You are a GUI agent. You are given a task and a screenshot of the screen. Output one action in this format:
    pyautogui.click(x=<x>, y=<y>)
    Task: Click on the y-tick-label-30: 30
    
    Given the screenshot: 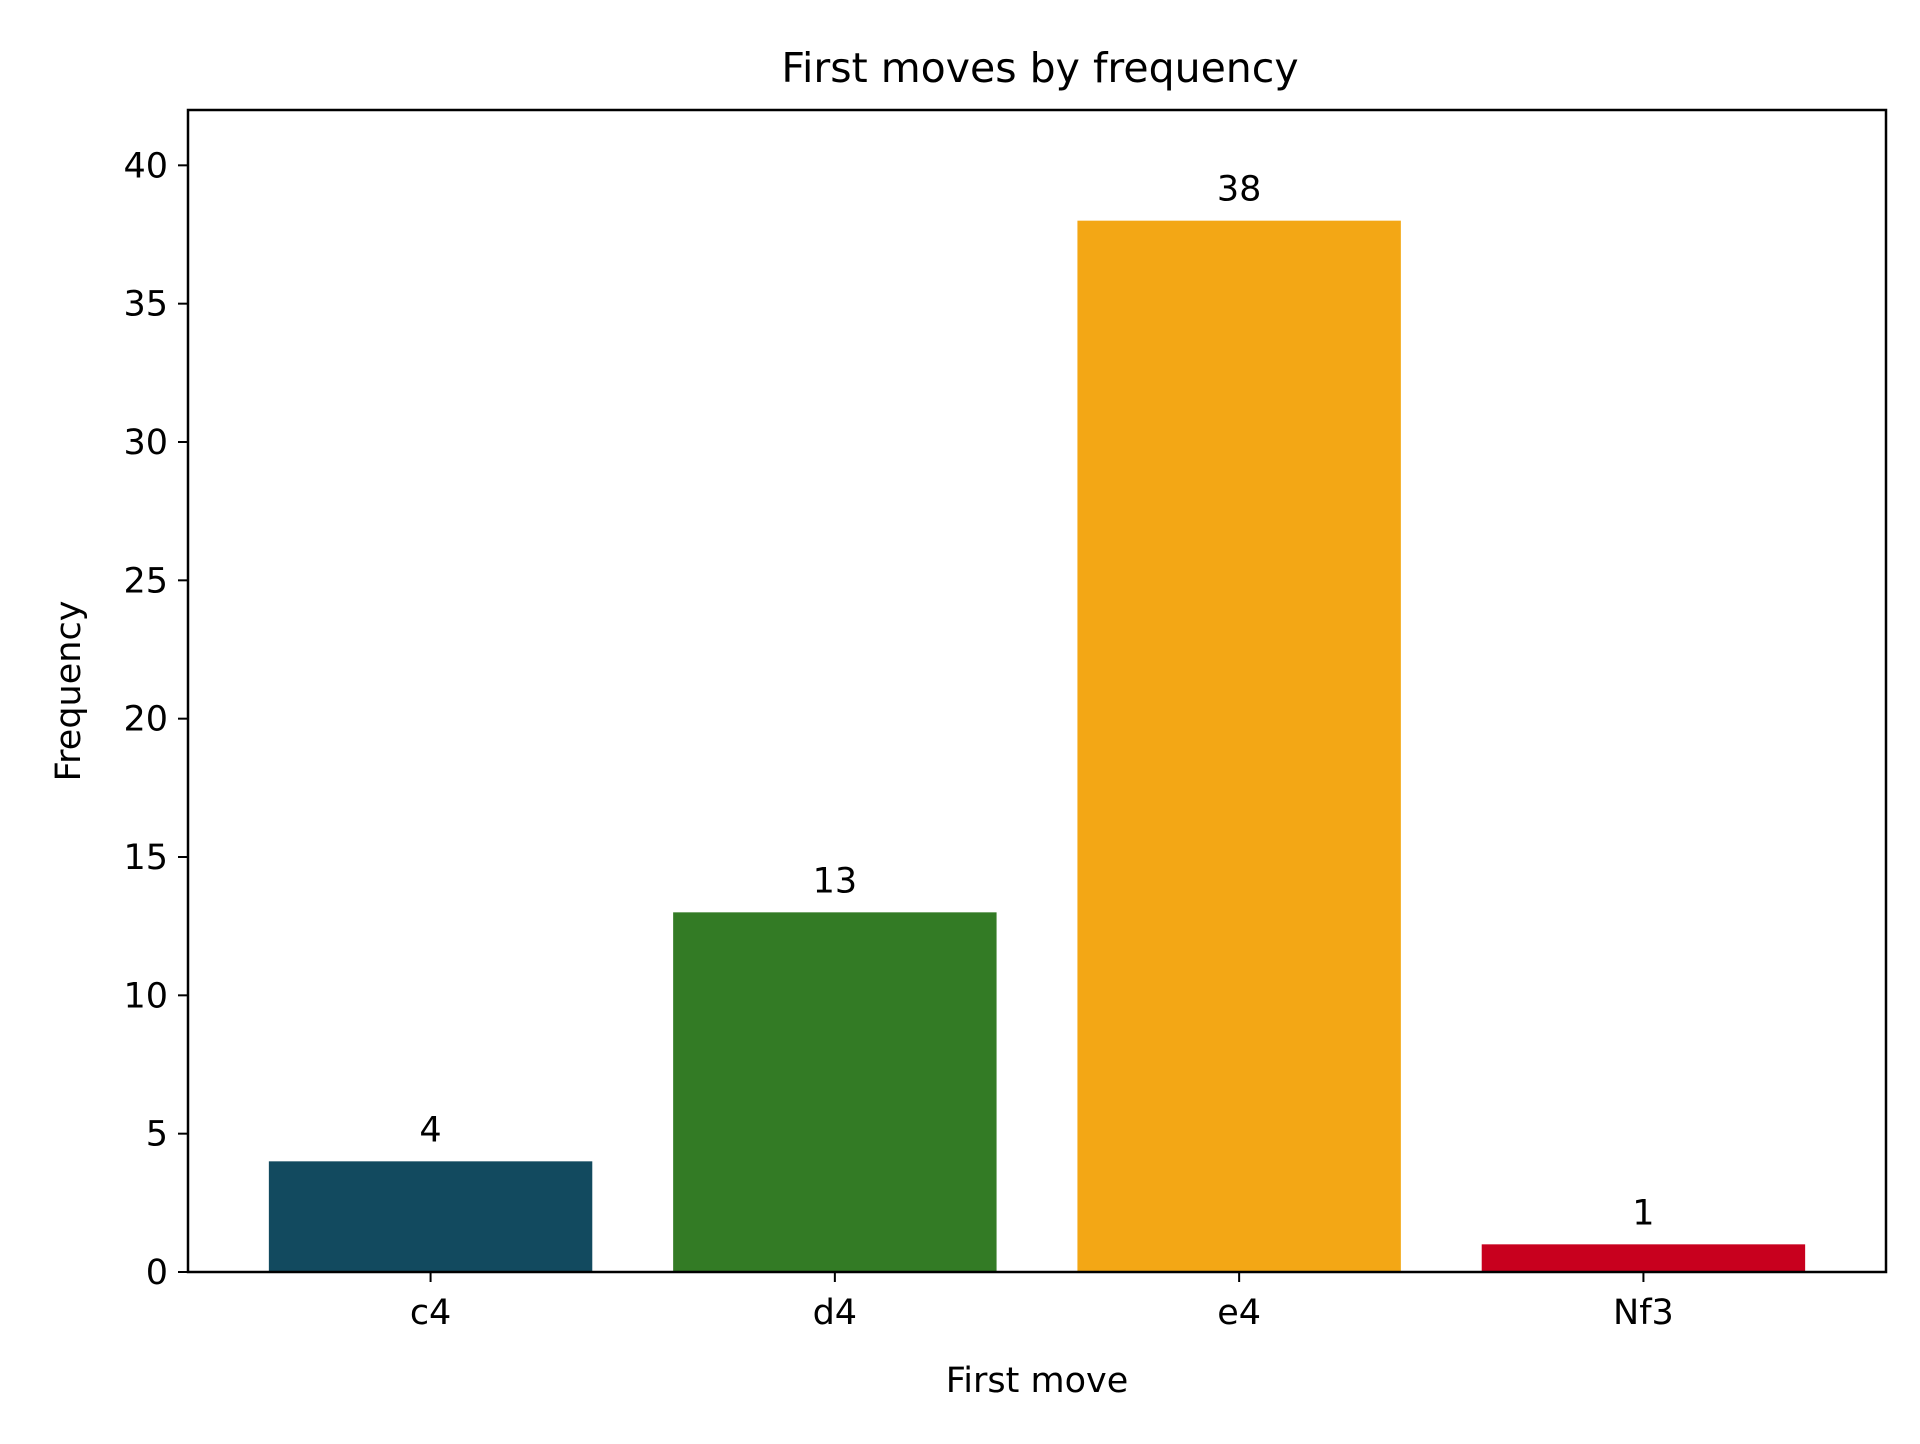 What is the action you would take?
    pyautogui.click(x=145, y=443)
    